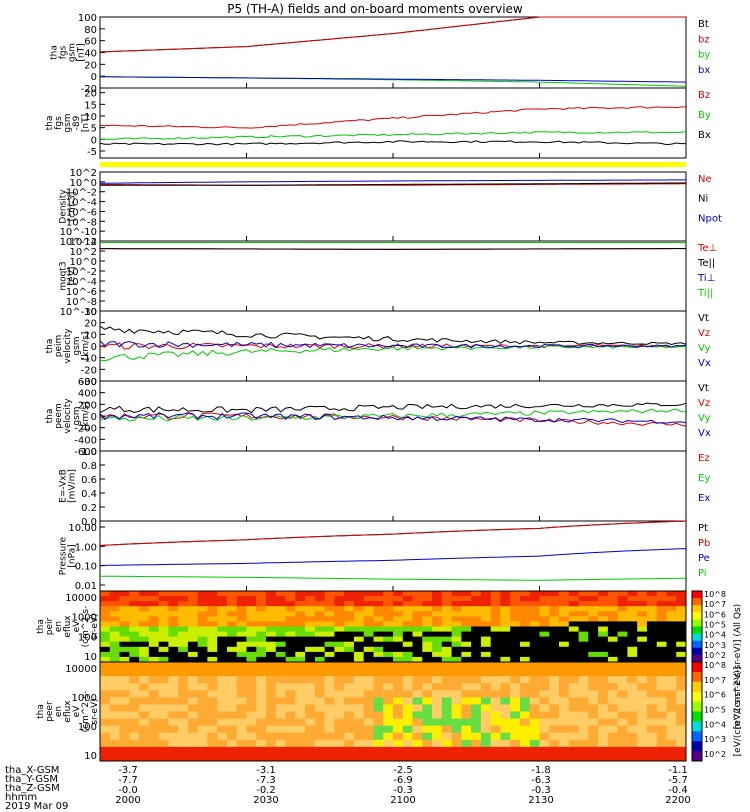  Describe the element at coordinates (83, 242) in the screenshot. I see `y-tick-label: 10^4` at that location.